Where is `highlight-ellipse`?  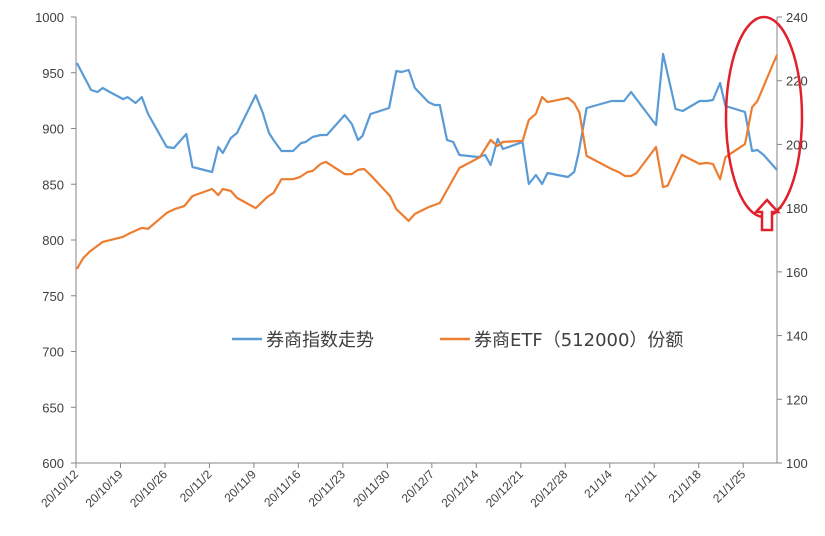 highlight-ellipse is located at coordinates (764, 117).